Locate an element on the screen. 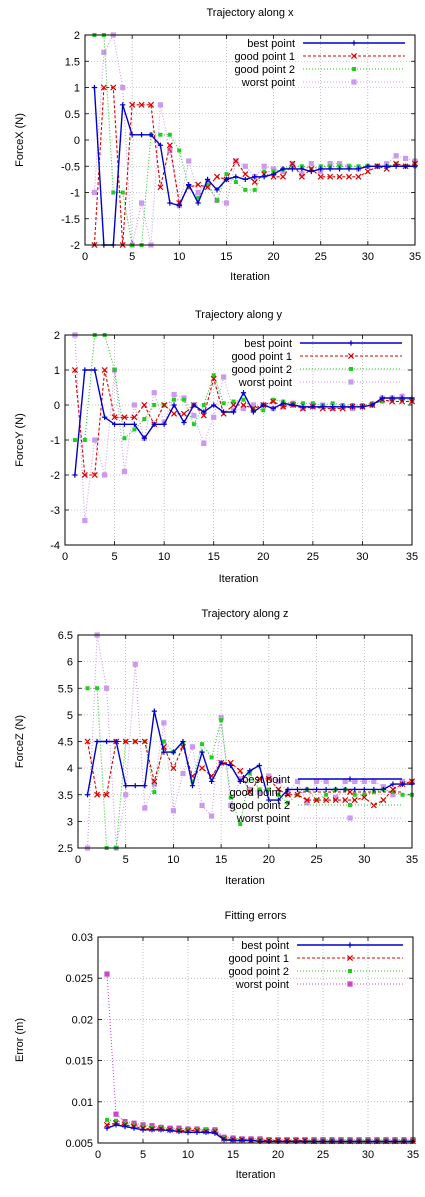 The image size is (425, 1197). x-tick-label: 35 is located at coordinates (415, 257).